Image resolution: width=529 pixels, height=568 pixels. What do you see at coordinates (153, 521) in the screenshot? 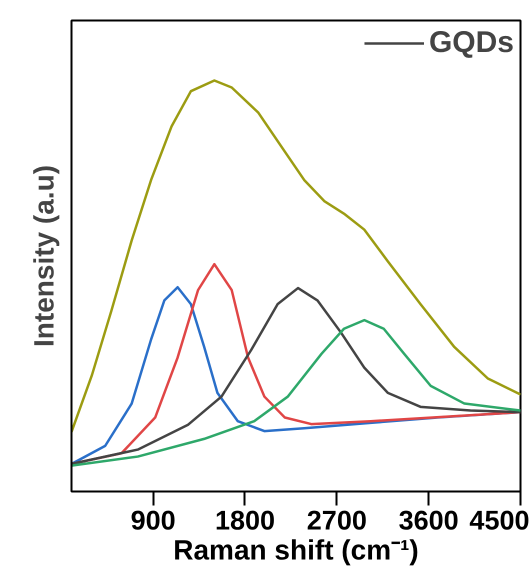
I see `x-tick-label: 900` at bounding box center [153, 521].